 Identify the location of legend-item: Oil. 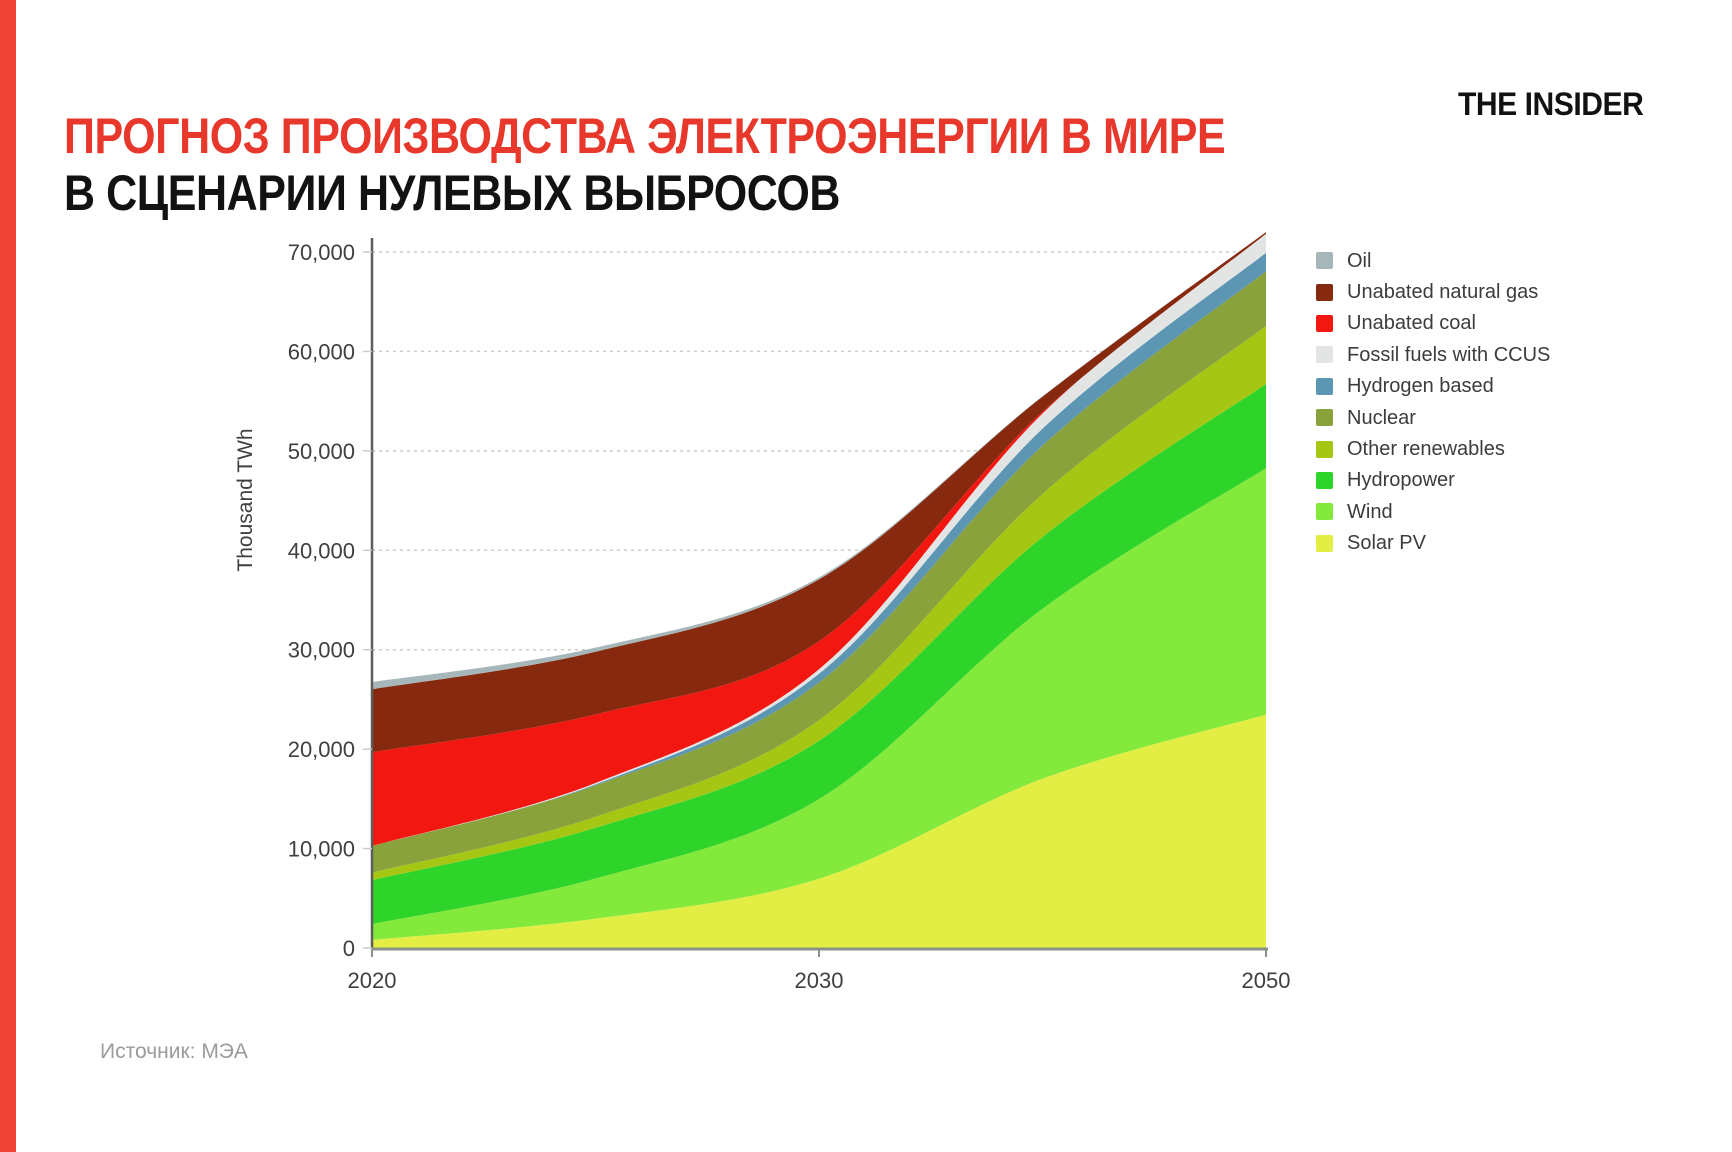
(1433, 260).